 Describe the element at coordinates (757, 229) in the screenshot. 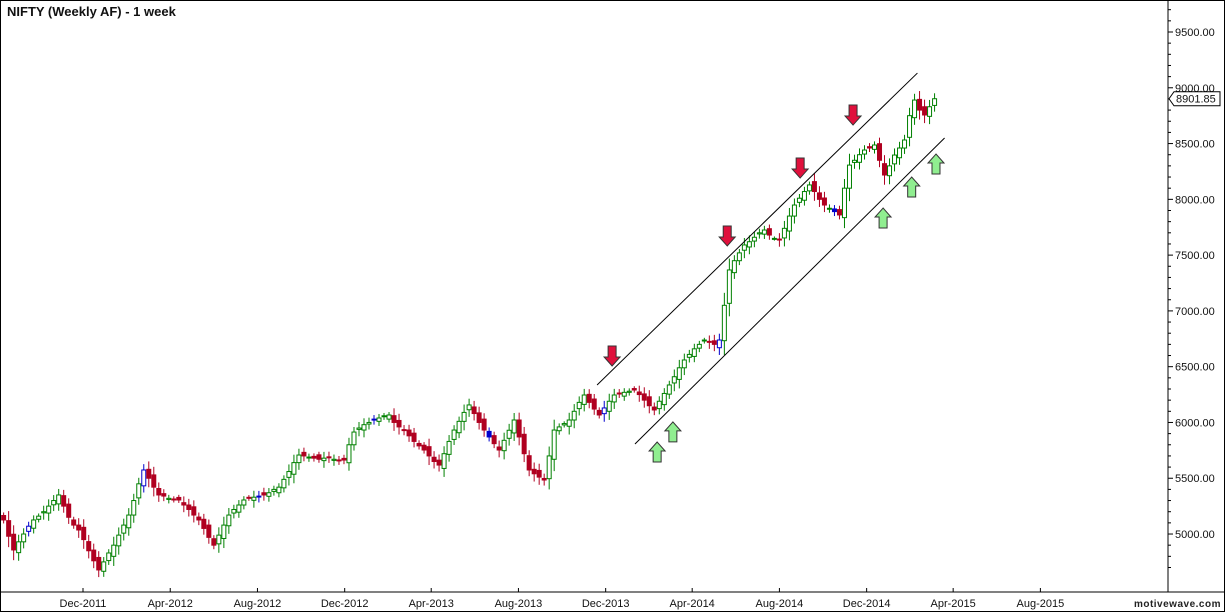

I see `channel-line` at that location.